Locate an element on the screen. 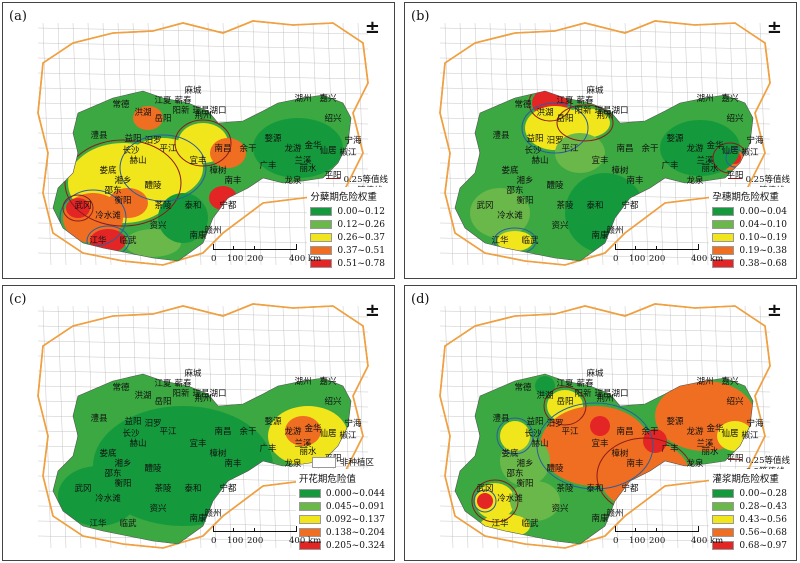 The height and width of the screenshot is (563, 800). legend-title: 开花期危险值 is located at coordinates (327, 479).